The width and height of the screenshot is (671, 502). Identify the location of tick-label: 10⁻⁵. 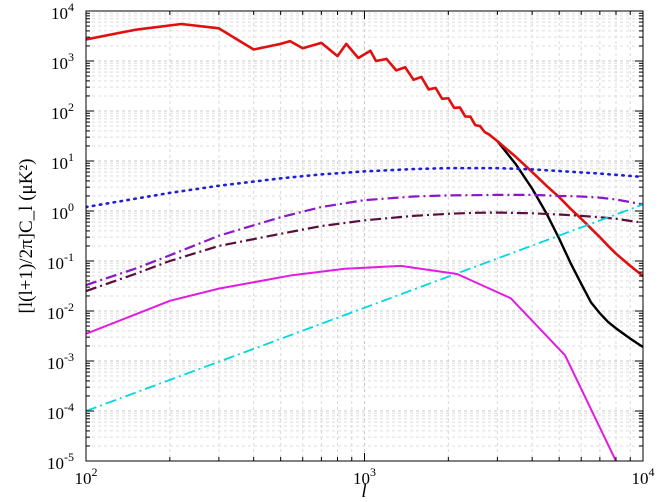
(60, 461).